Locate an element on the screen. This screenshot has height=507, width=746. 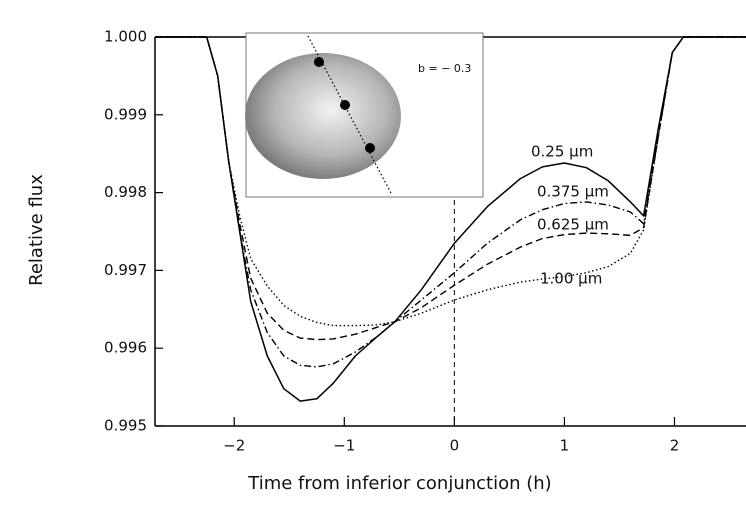
x-tick-label: 0 is located at coordinates (455, 446).